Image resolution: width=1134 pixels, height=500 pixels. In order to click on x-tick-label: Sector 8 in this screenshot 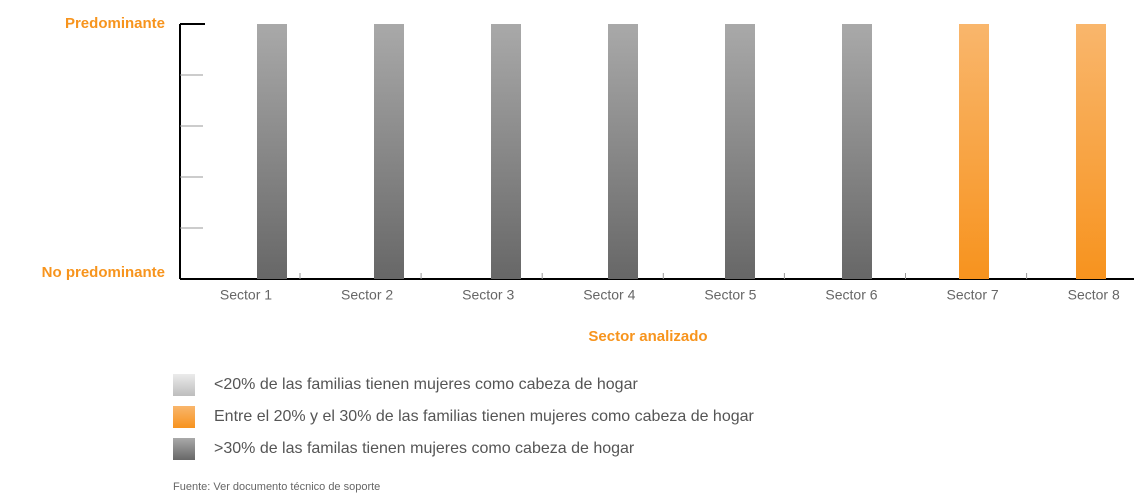, I will do `click(1094, 295)`.